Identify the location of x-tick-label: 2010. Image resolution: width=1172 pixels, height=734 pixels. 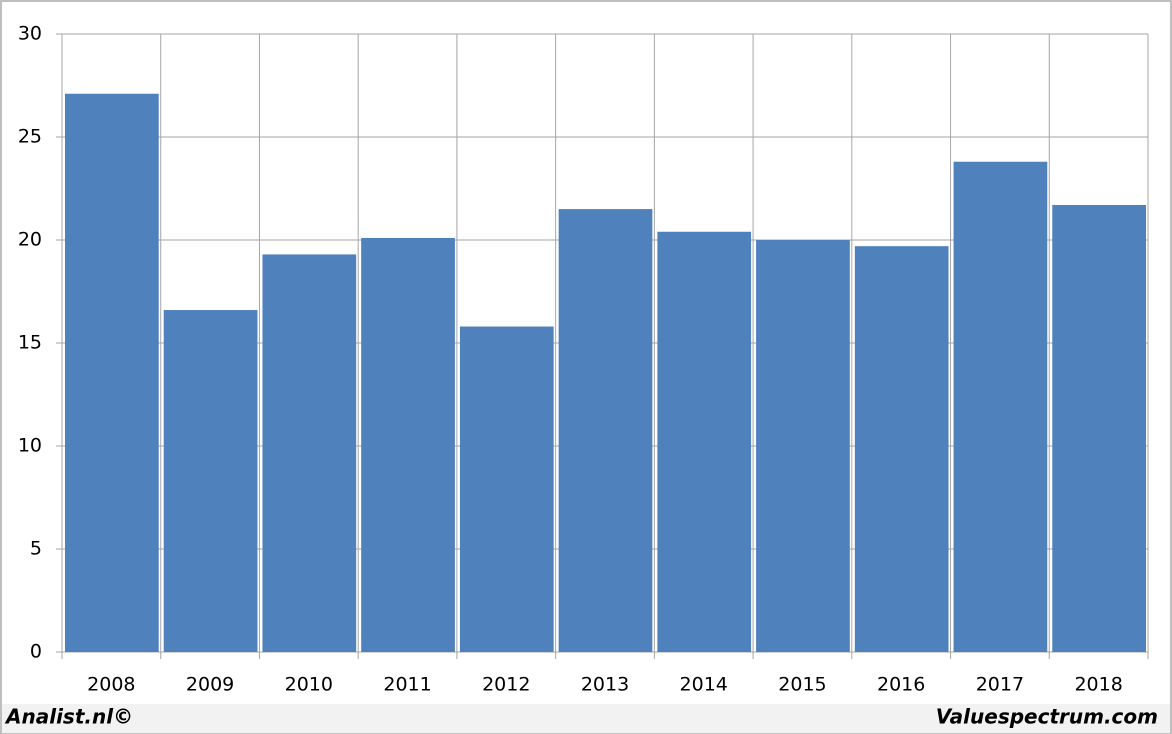
(309, 685).